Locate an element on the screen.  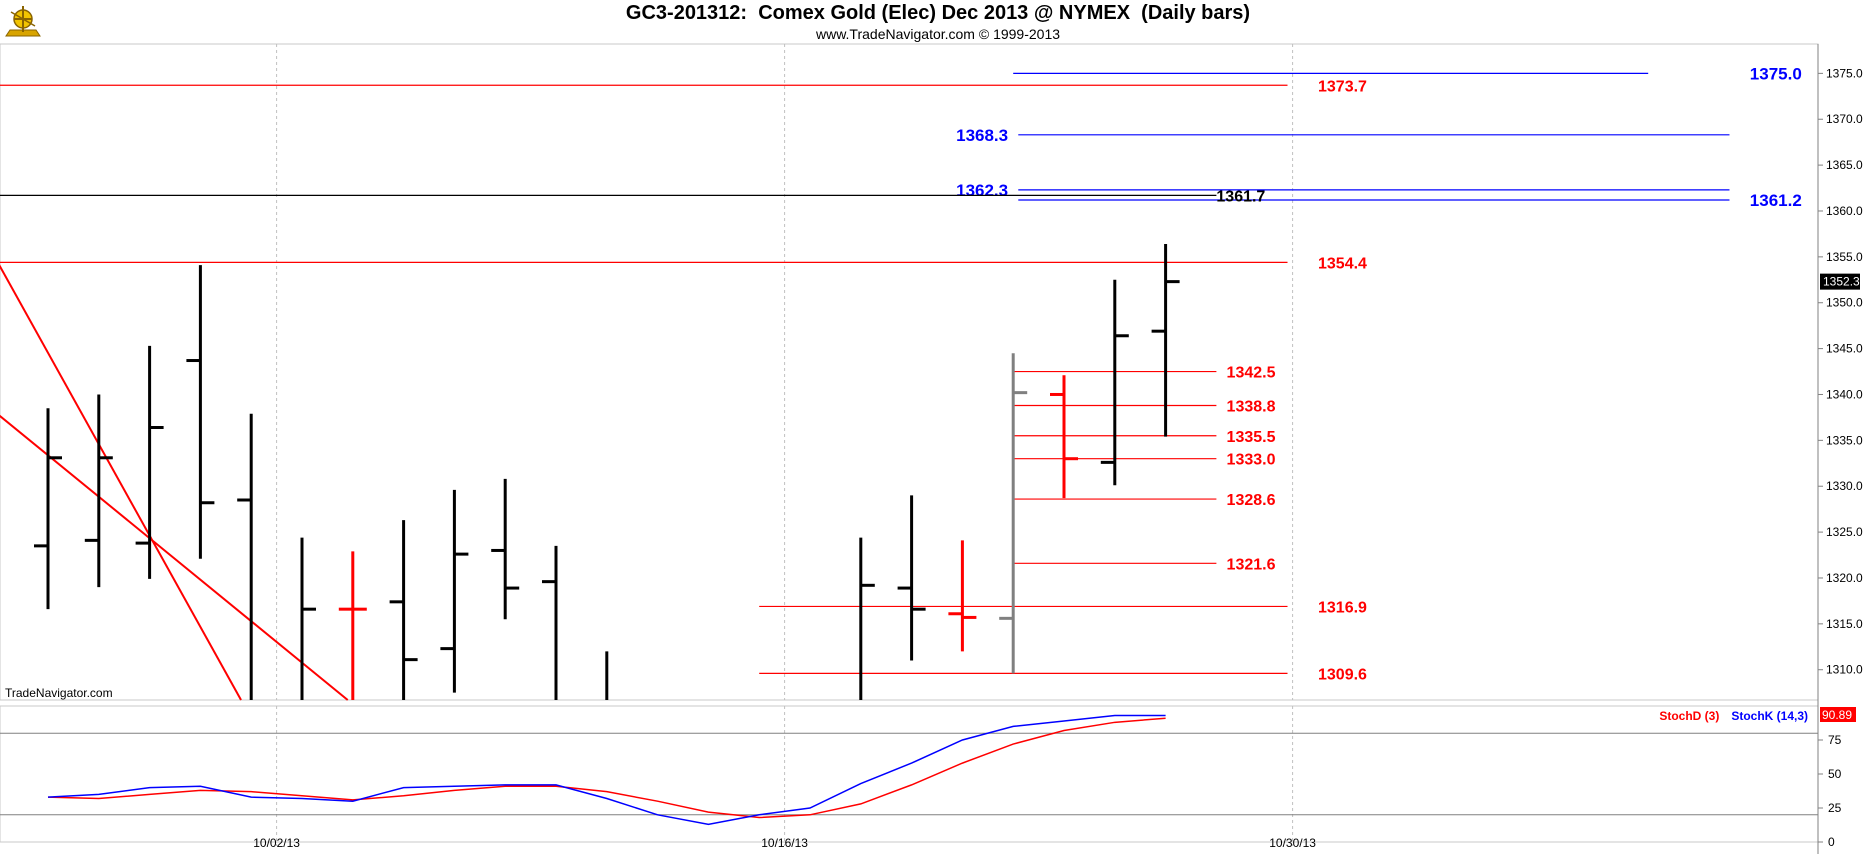
last-price-tag: 1352.3 is located at coordinates (1841, 282).